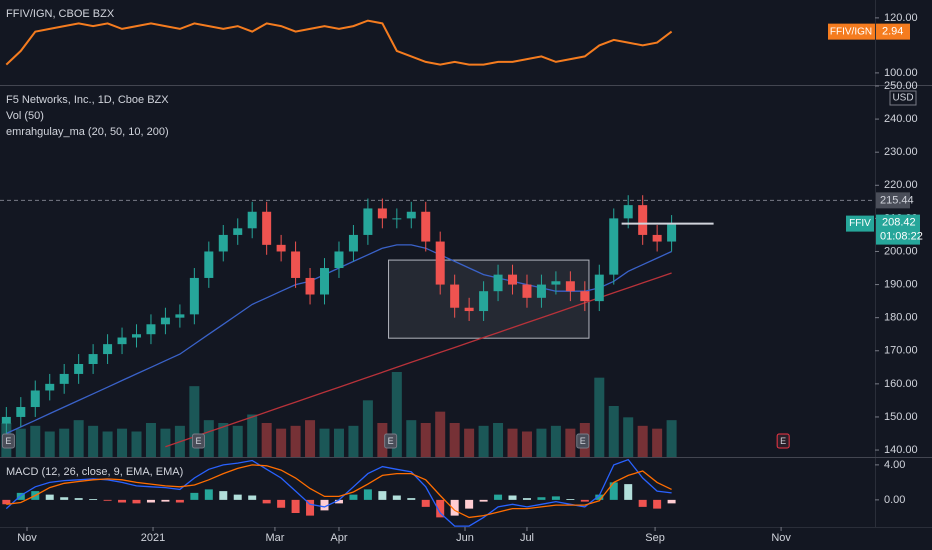 The image size is (932, 550). Describe the element at coordinates (901, 237) in the screenshot. I see `countdown-label: 01:08:22` at that location.